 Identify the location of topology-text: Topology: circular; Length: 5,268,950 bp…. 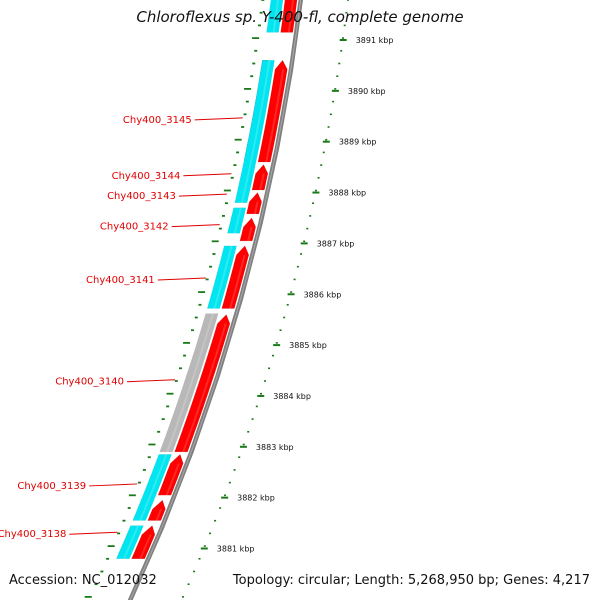
(411, 580).